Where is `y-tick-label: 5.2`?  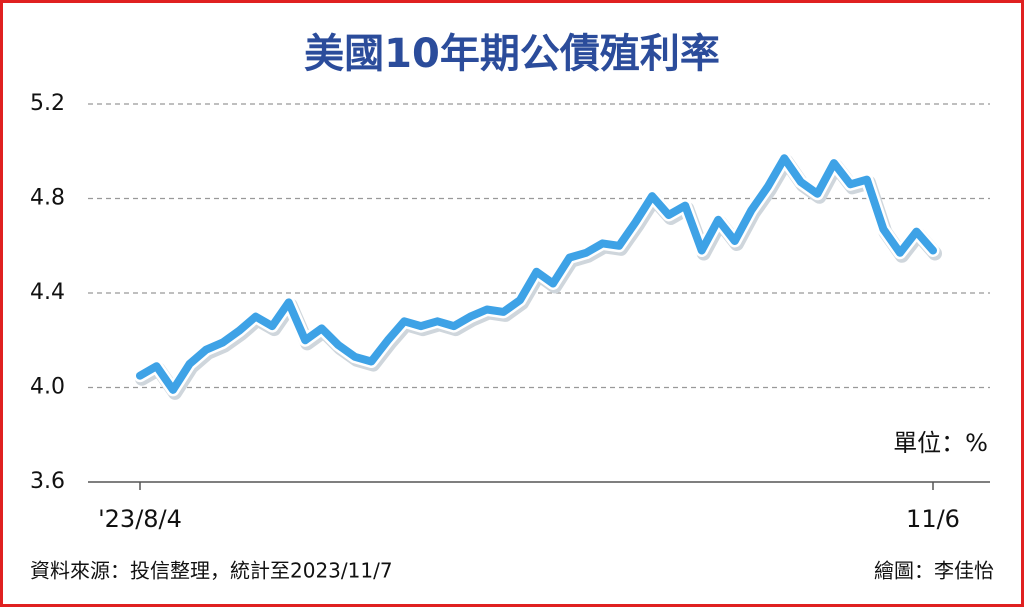
y-tick-label: 5.2 is located at coordinates (47, 103).